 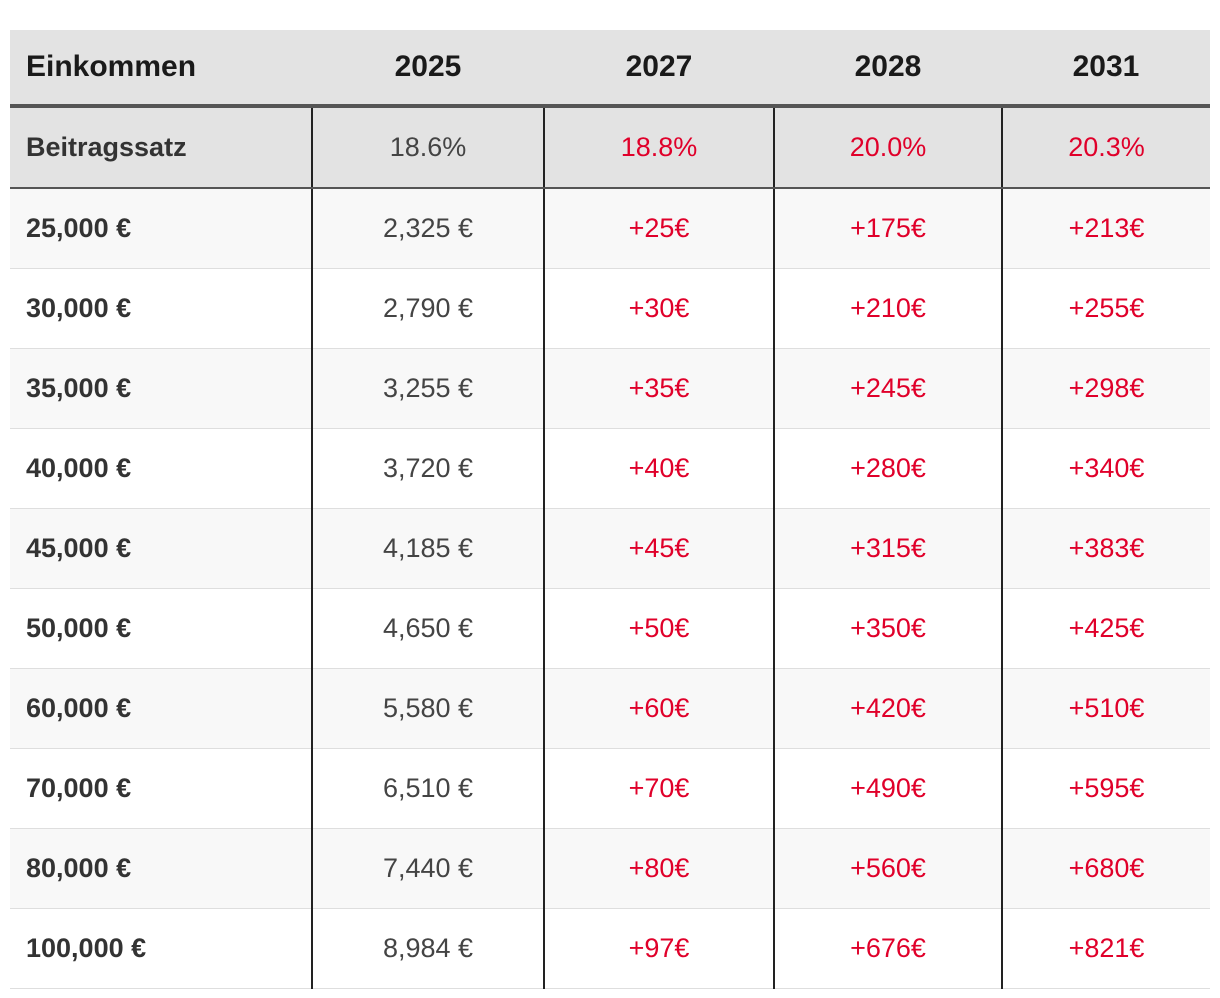 I want to click on increase-2031-cell: +383€, so click(x=1105, y=548).